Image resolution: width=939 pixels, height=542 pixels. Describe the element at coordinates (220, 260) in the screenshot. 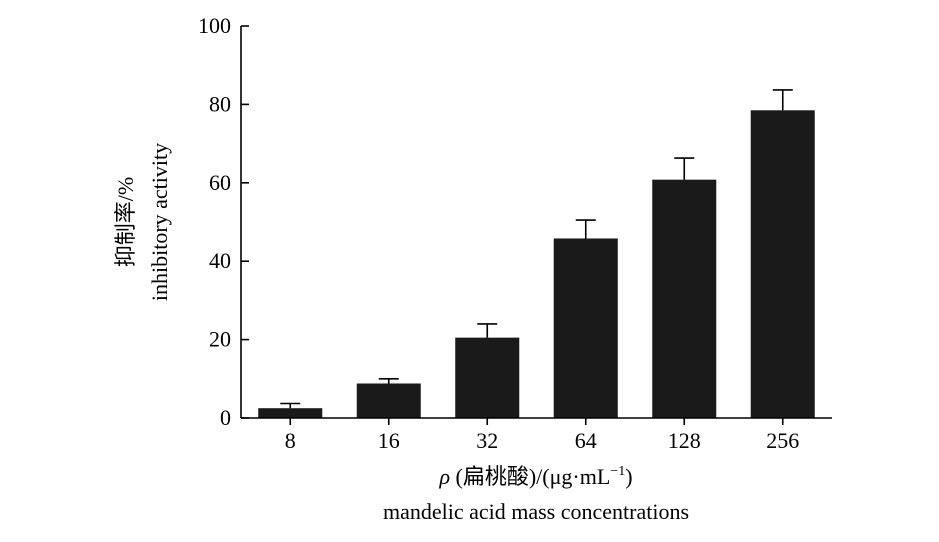

I see `y-tick-label-40: 40` at that location.